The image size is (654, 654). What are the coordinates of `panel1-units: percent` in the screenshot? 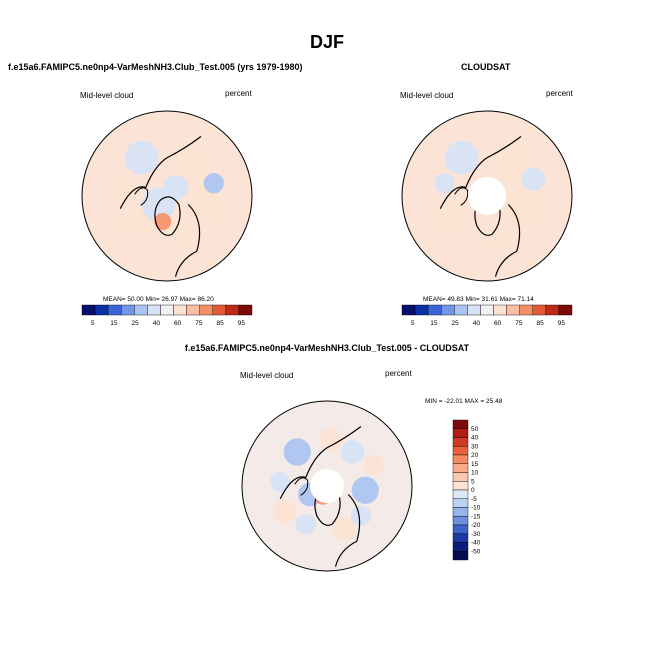 It's located at (238, 93).